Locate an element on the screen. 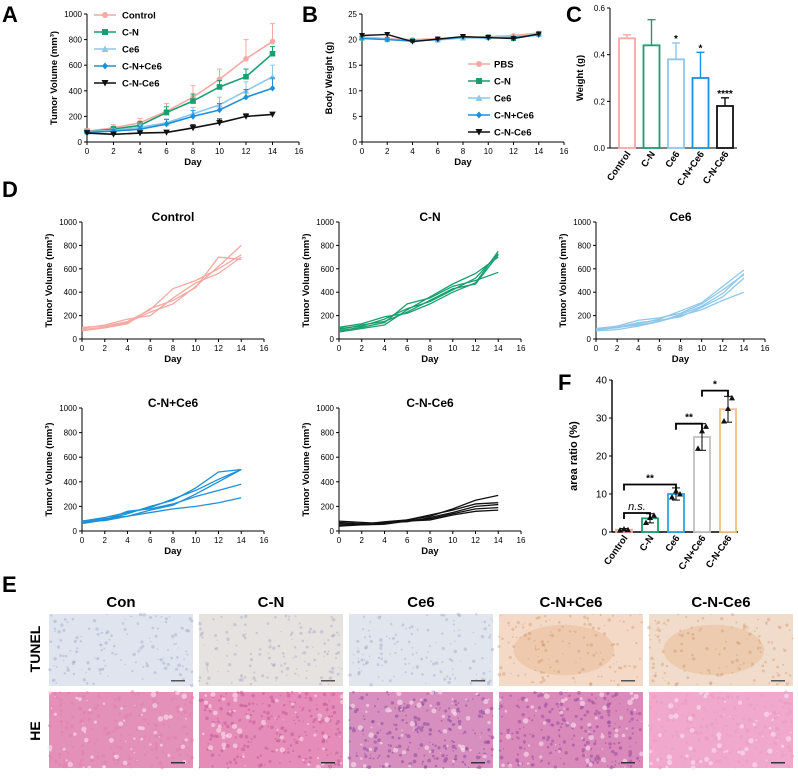  x-tick-label: 10 is located at coordinates (452, 540).